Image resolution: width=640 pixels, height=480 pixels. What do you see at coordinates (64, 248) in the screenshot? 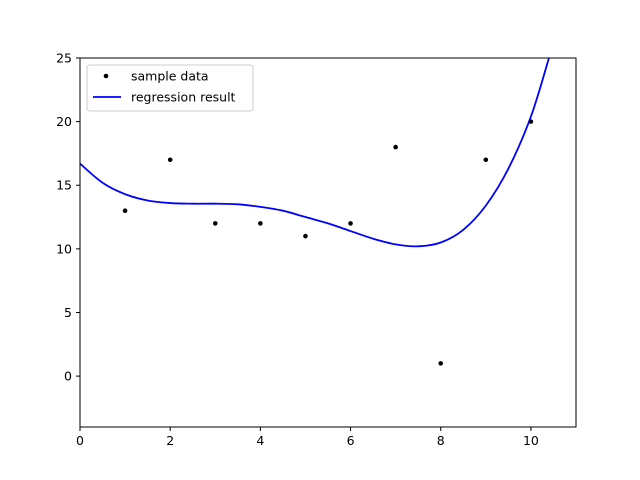
I see `y-tick-label: 10` at bounding box center [64, 248].